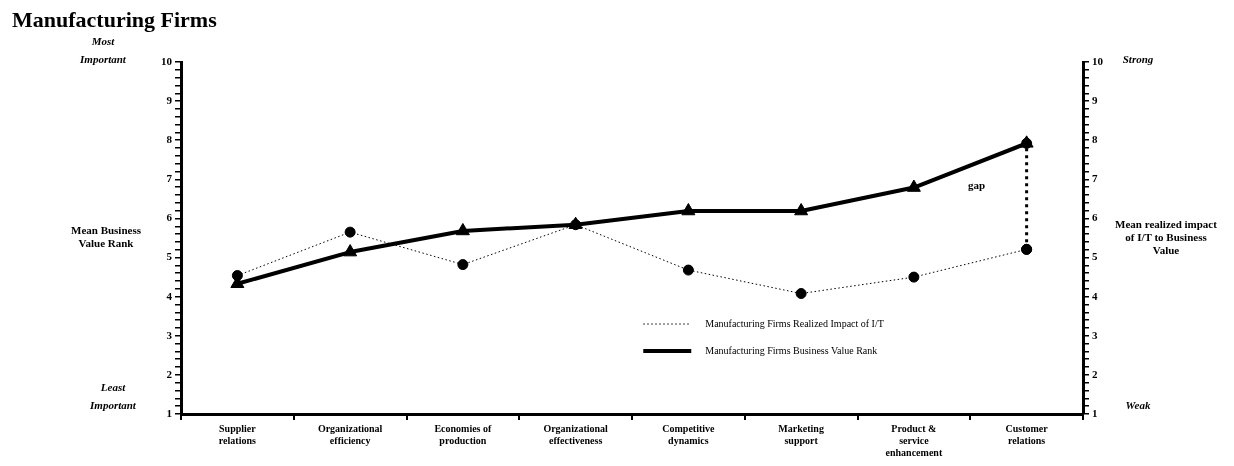  Describe the element at coordinates (1095, 373) in the screenshot. I see `y2-tick-label: 2` at that location.